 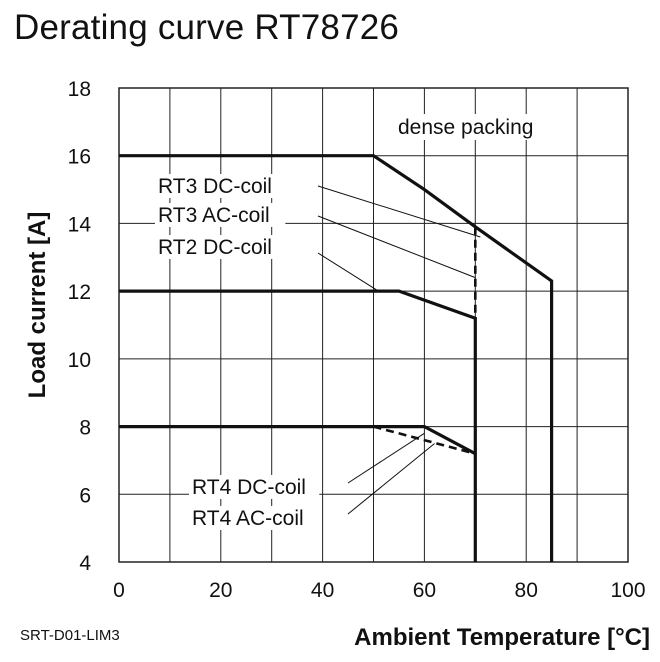 What do you see at coordinates (85, 428) in the screenshot?
I see `y-tick-label: 8` at bounding box center [85, 428].